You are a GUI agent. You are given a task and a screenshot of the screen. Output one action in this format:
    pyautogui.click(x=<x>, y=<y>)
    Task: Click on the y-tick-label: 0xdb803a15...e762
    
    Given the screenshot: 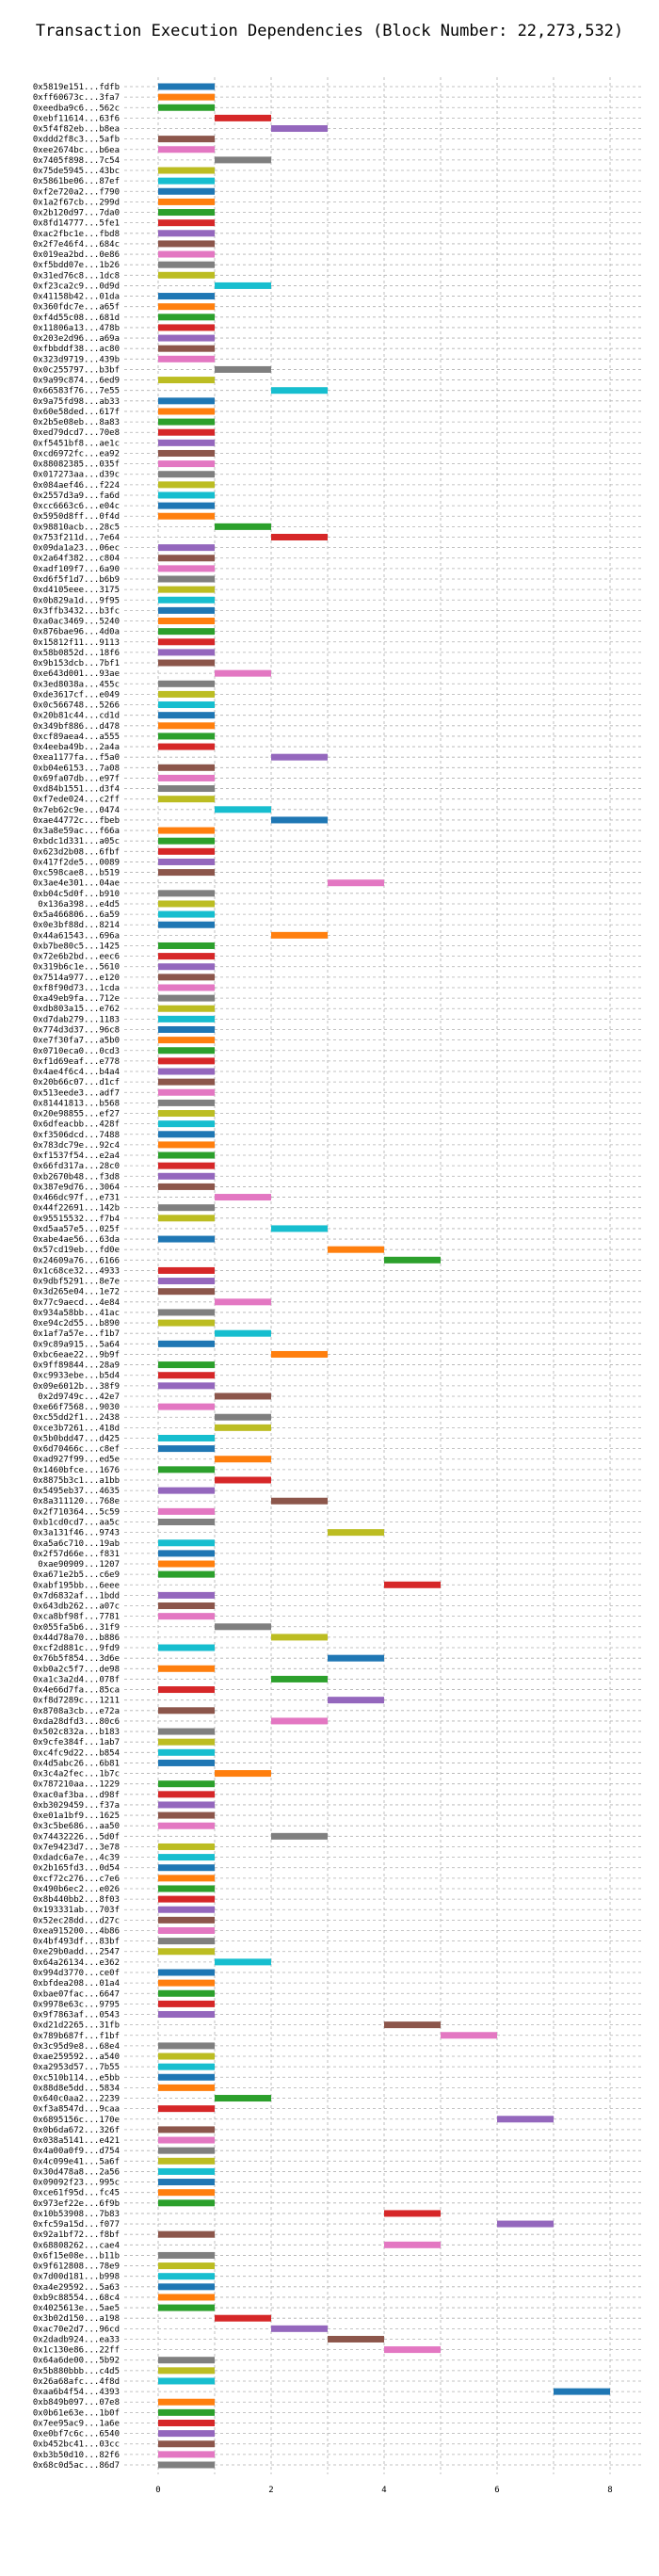 What is the action you would take?
    pyautogui.click(x=76, y=1009)
    